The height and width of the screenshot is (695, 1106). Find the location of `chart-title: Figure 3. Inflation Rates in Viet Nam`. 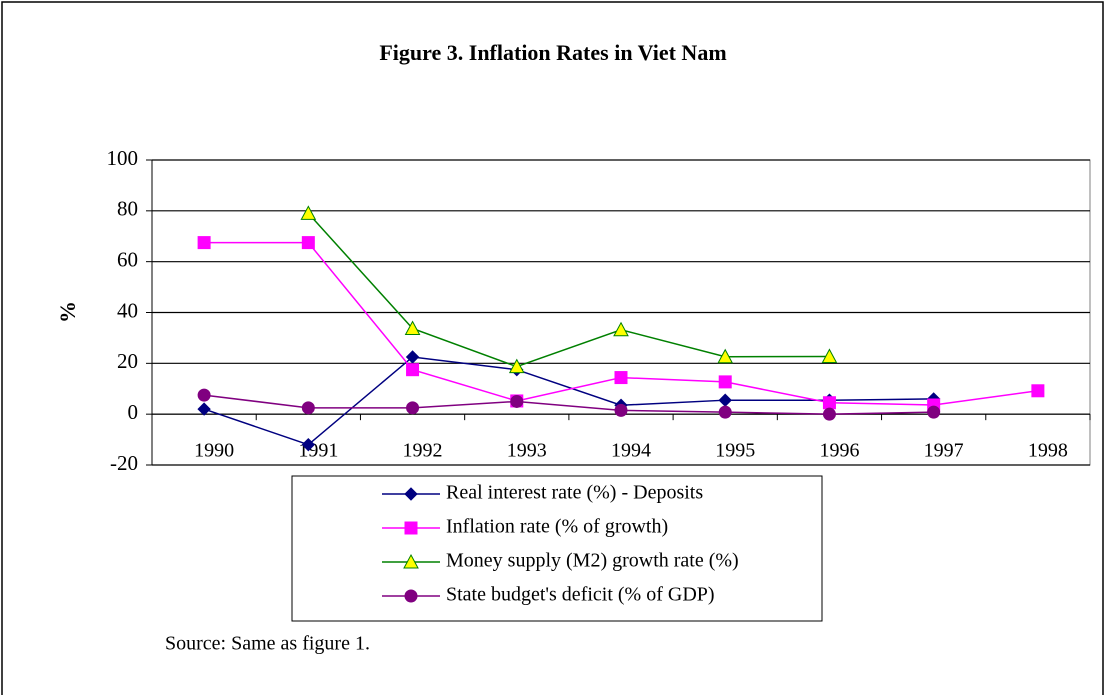

chart-title: Figure 3. Inflation Rates in Viet Nam is located at coordinates (552, 52).